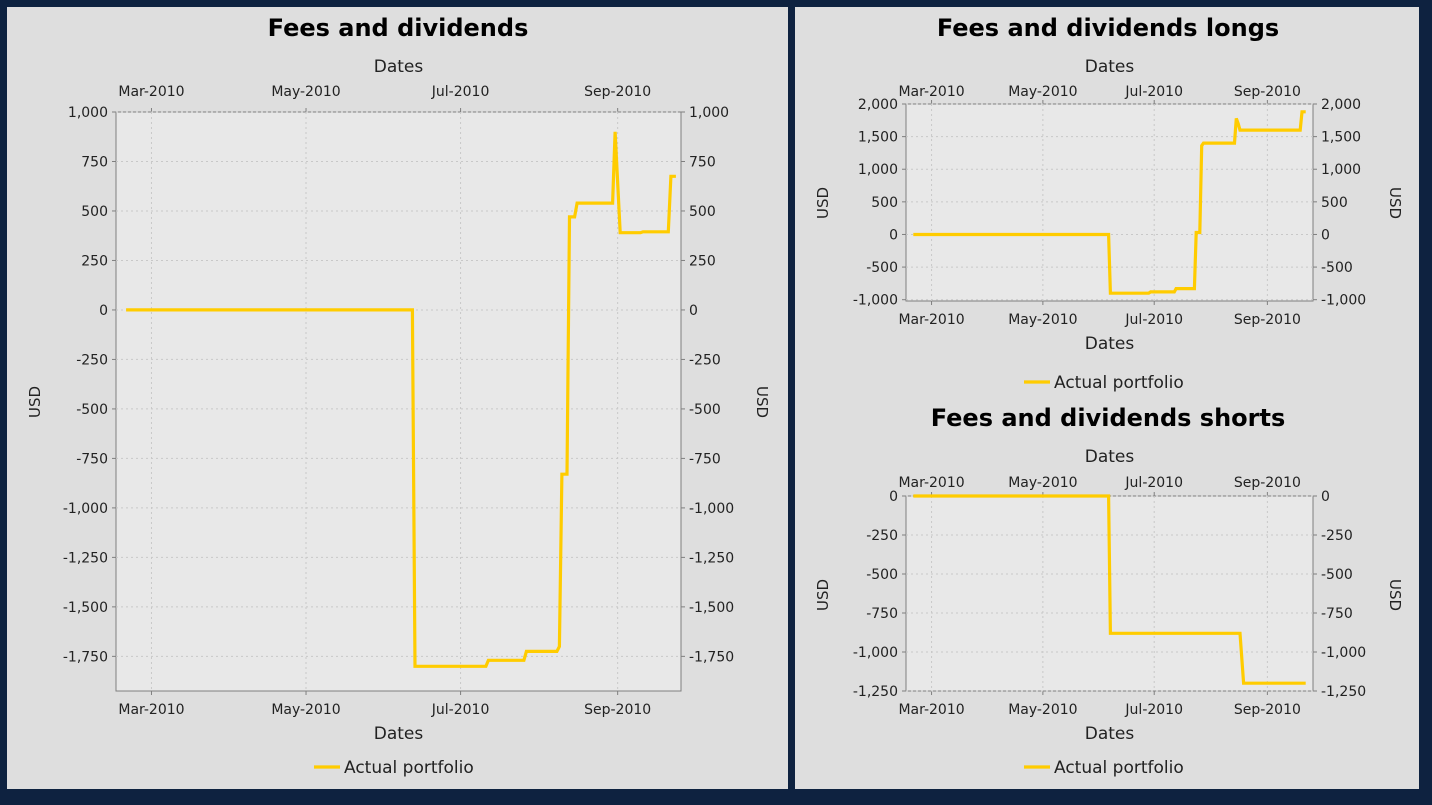 The width and height of the screenshot is (1432, 805). I want to click on chart1-y-tick-label-left: 750, so click(94, 162).